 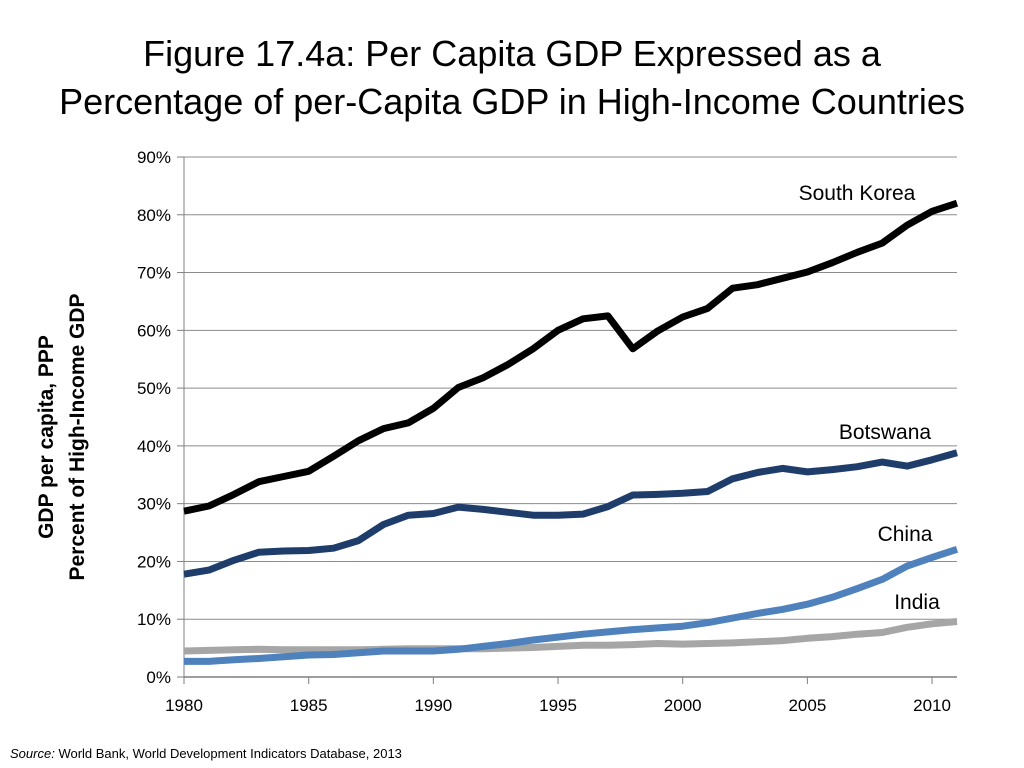 I want to click on y-tick-label: 70%, so click(x=154, y=273).